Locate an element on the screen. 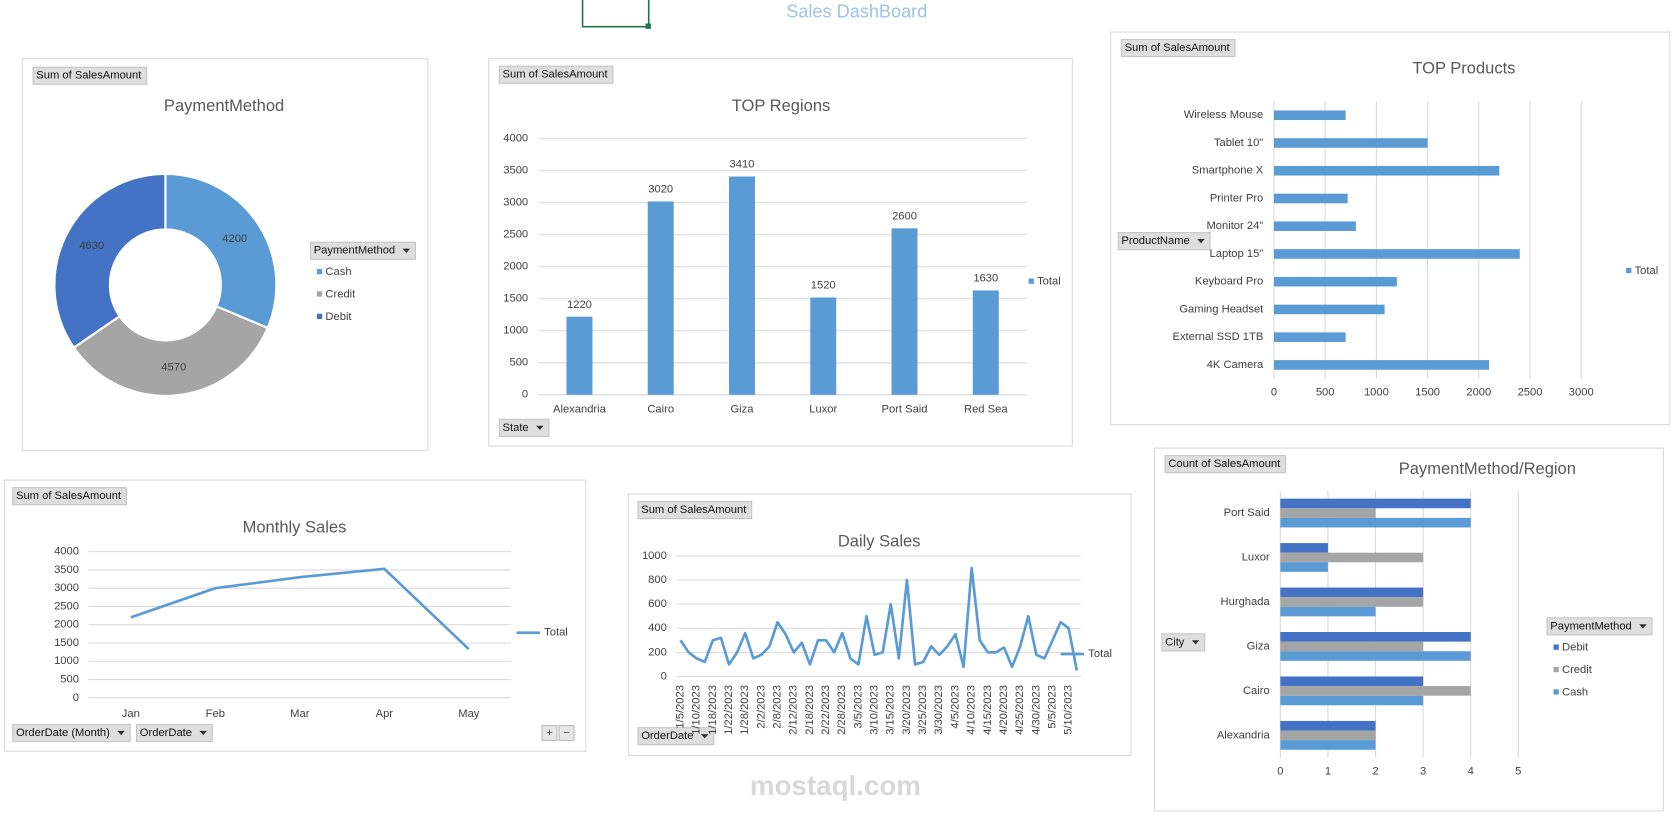 The image size is (1673, 820). expand-button is located at coordinates (549, 733).